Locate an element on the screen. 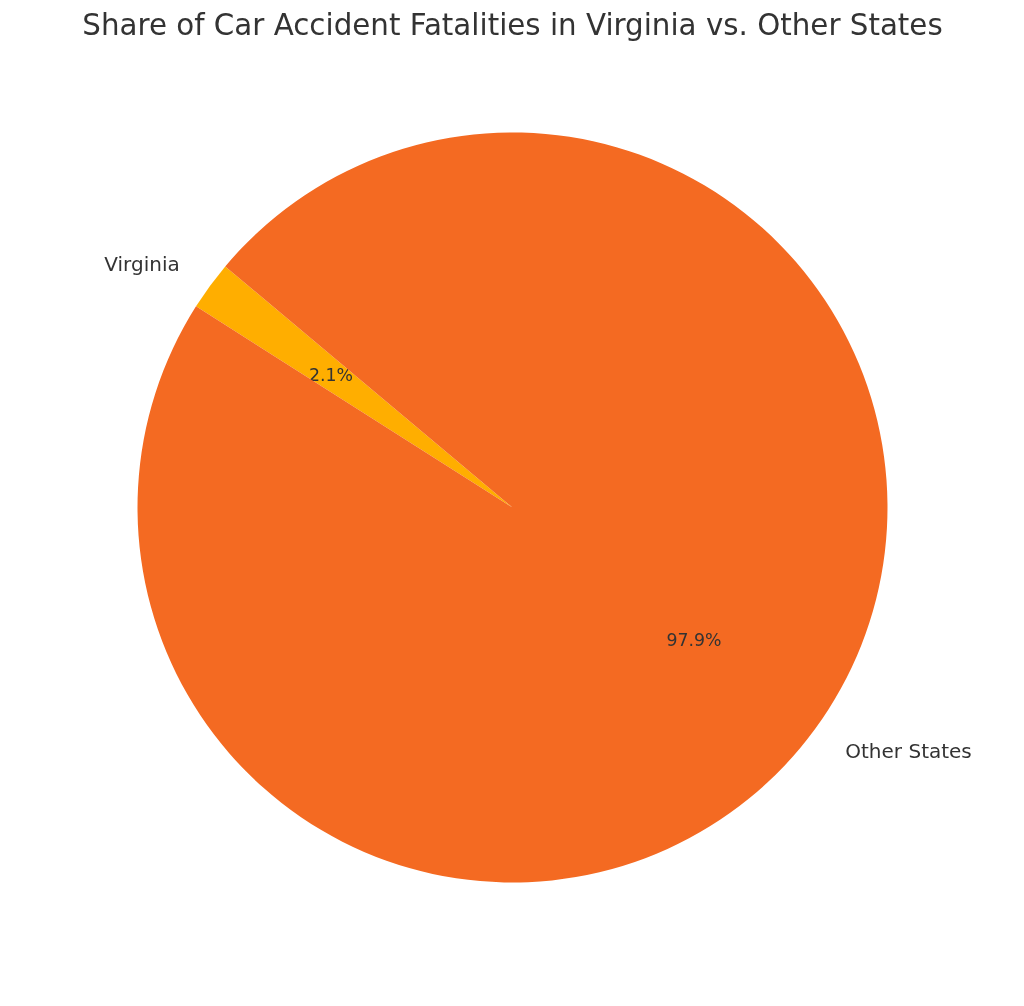 Image resolution: width=1024 pixels, height=1006 pixels. slice-label: Virginia is located at coordinates (142, 263).